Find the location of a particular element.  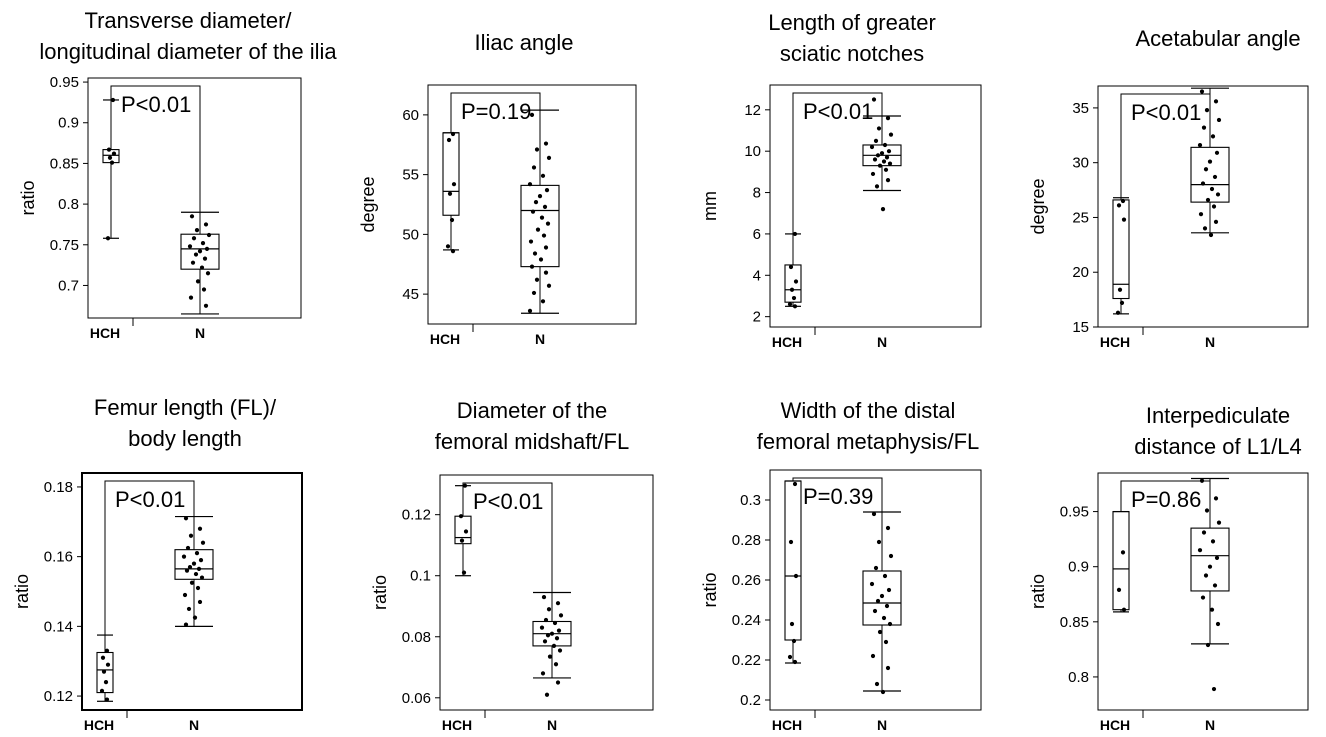

p-value-label: P<0.01 is located at coordinates (1166, 112).